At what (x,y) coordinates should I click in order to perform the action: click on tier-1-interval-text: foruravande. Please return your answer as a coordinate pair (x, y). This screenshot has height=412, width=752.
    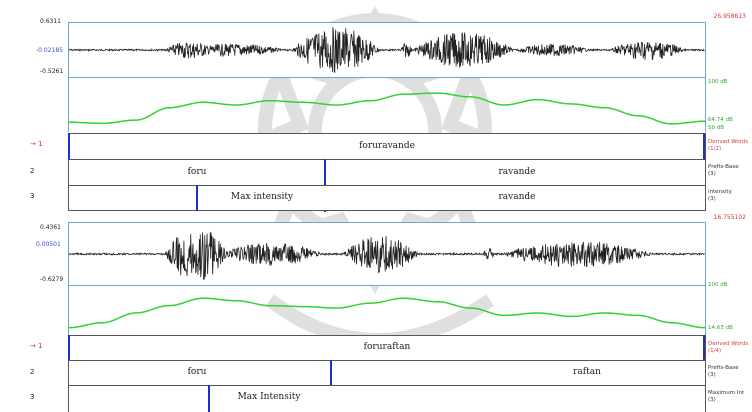
    Looking at the image, I should click on (387, 146).